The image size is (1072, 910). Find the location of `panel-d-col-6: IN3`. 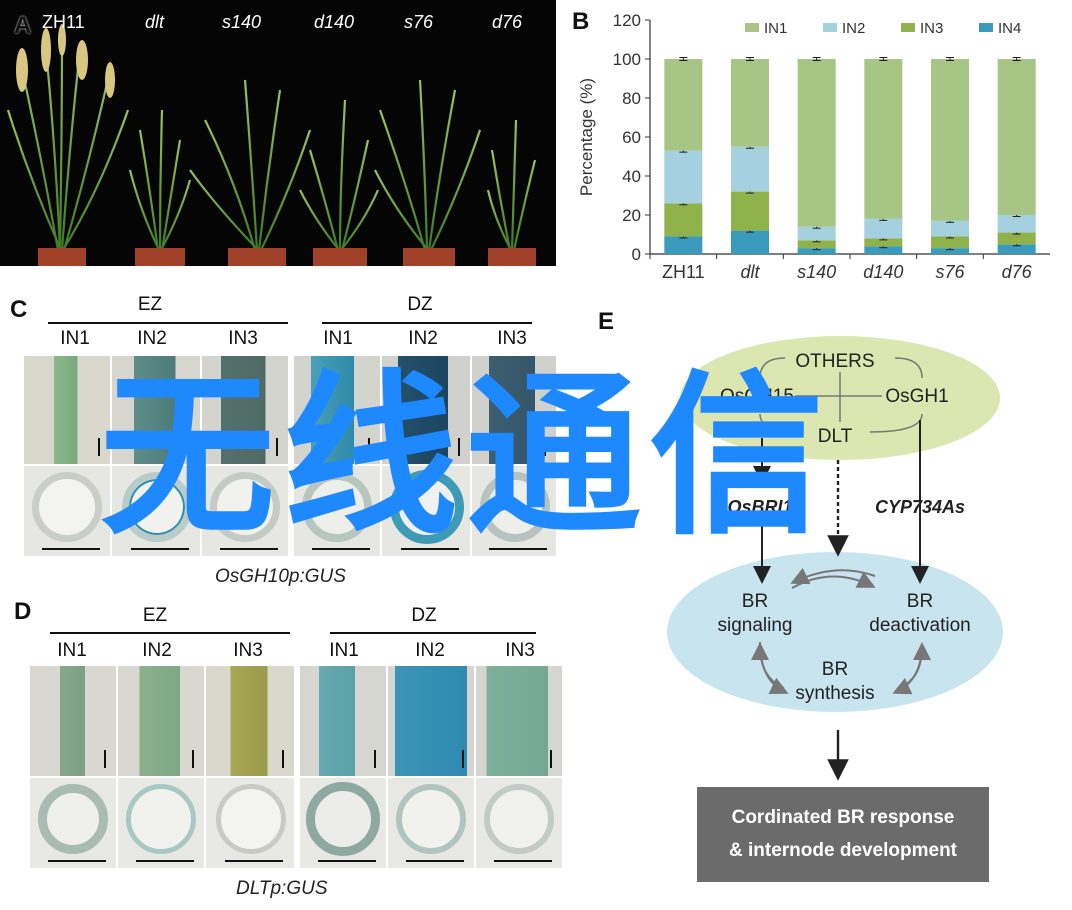

panel-d-col-6: IN3 is located at coordinates (520, 650).